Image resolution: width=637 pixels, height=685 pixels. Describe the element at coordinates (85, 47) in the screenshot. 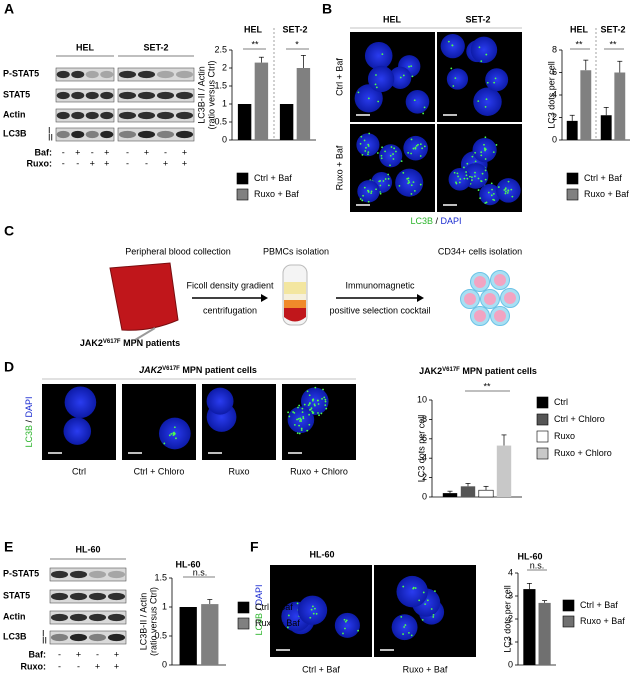

I see `cell-line-label: HEL` at that location.